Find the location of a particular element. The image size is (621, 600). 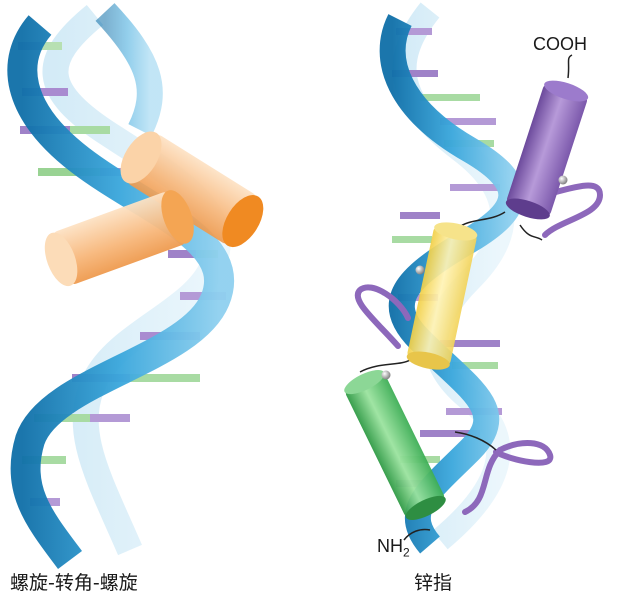

caption-helix-turn-helix: 螺旋-转角-螺旋 is located at coordinates (74, 583).